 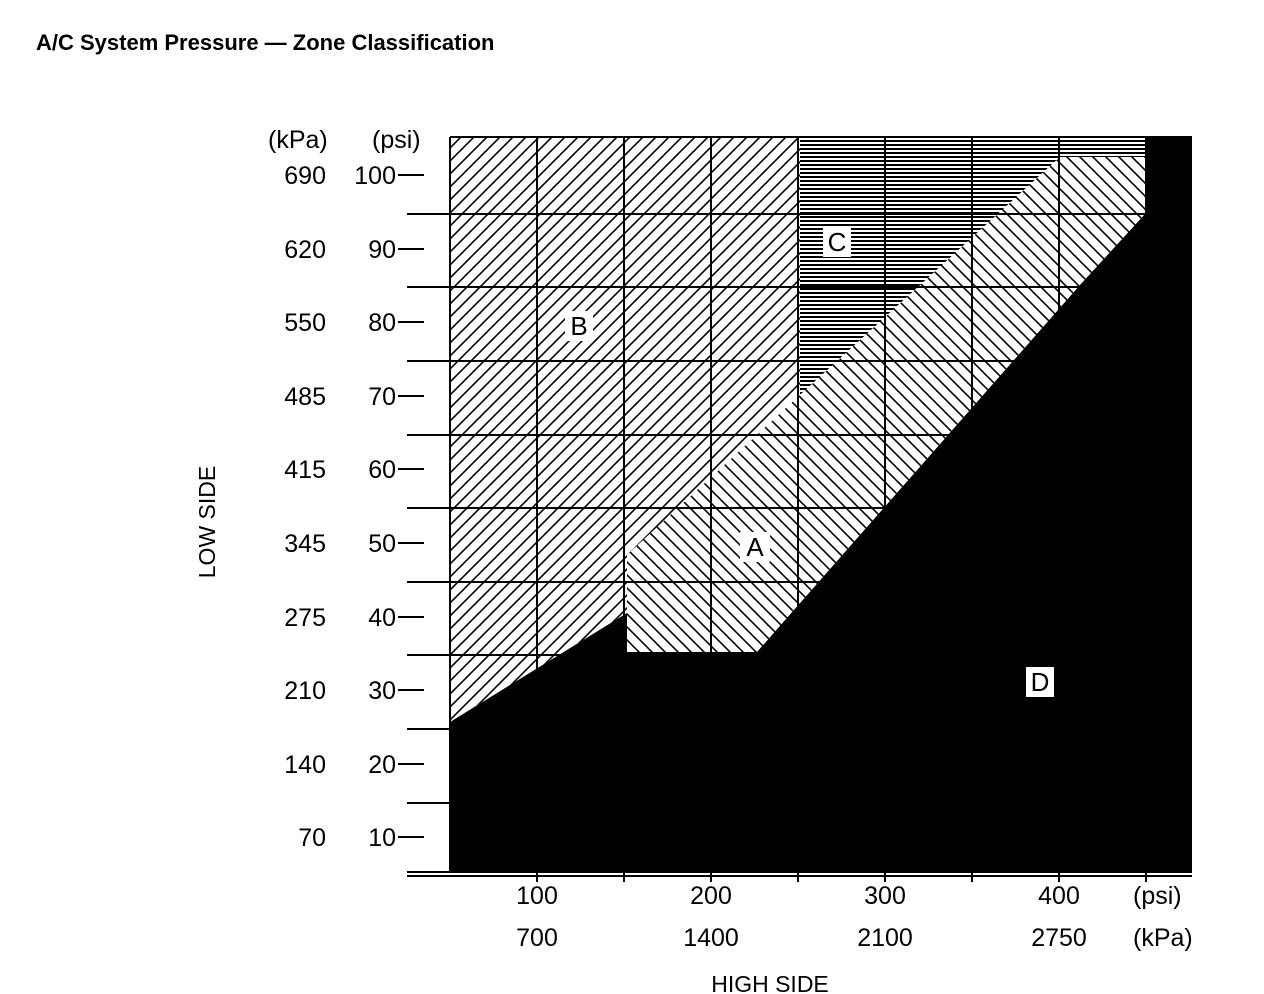 I want to click on x-tick-label-kpa: 1400, so click(x=711, y=938).